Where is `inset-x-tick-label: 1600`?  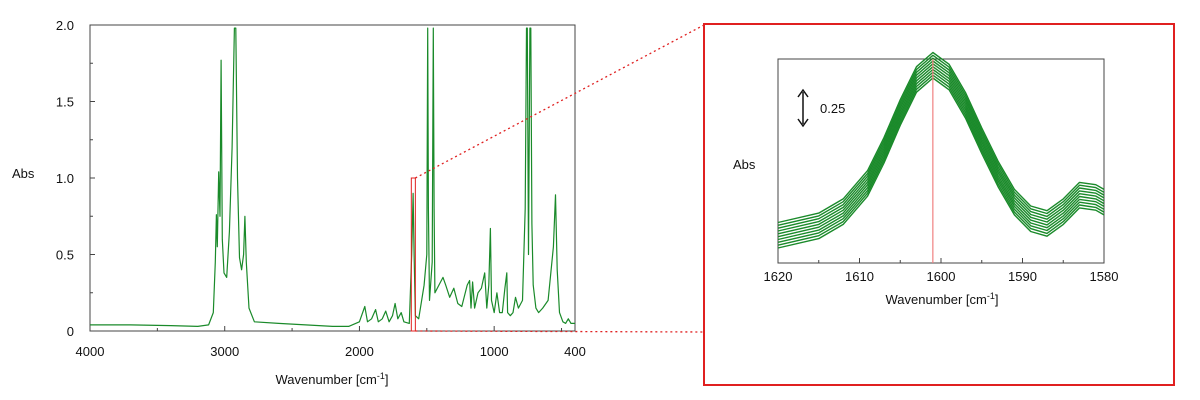 inset-x-tick-label: 1600 is located at coordinates (941, 276).